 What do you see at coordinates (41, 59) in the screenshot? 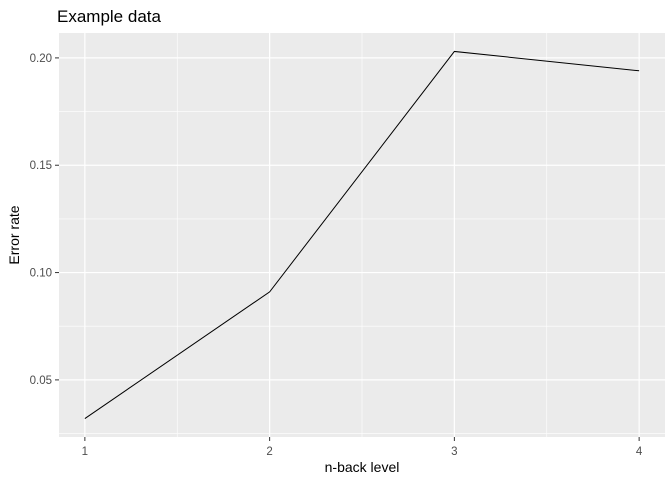
I see `y-tick-label: 0.20` at bounding box center [41, 59].